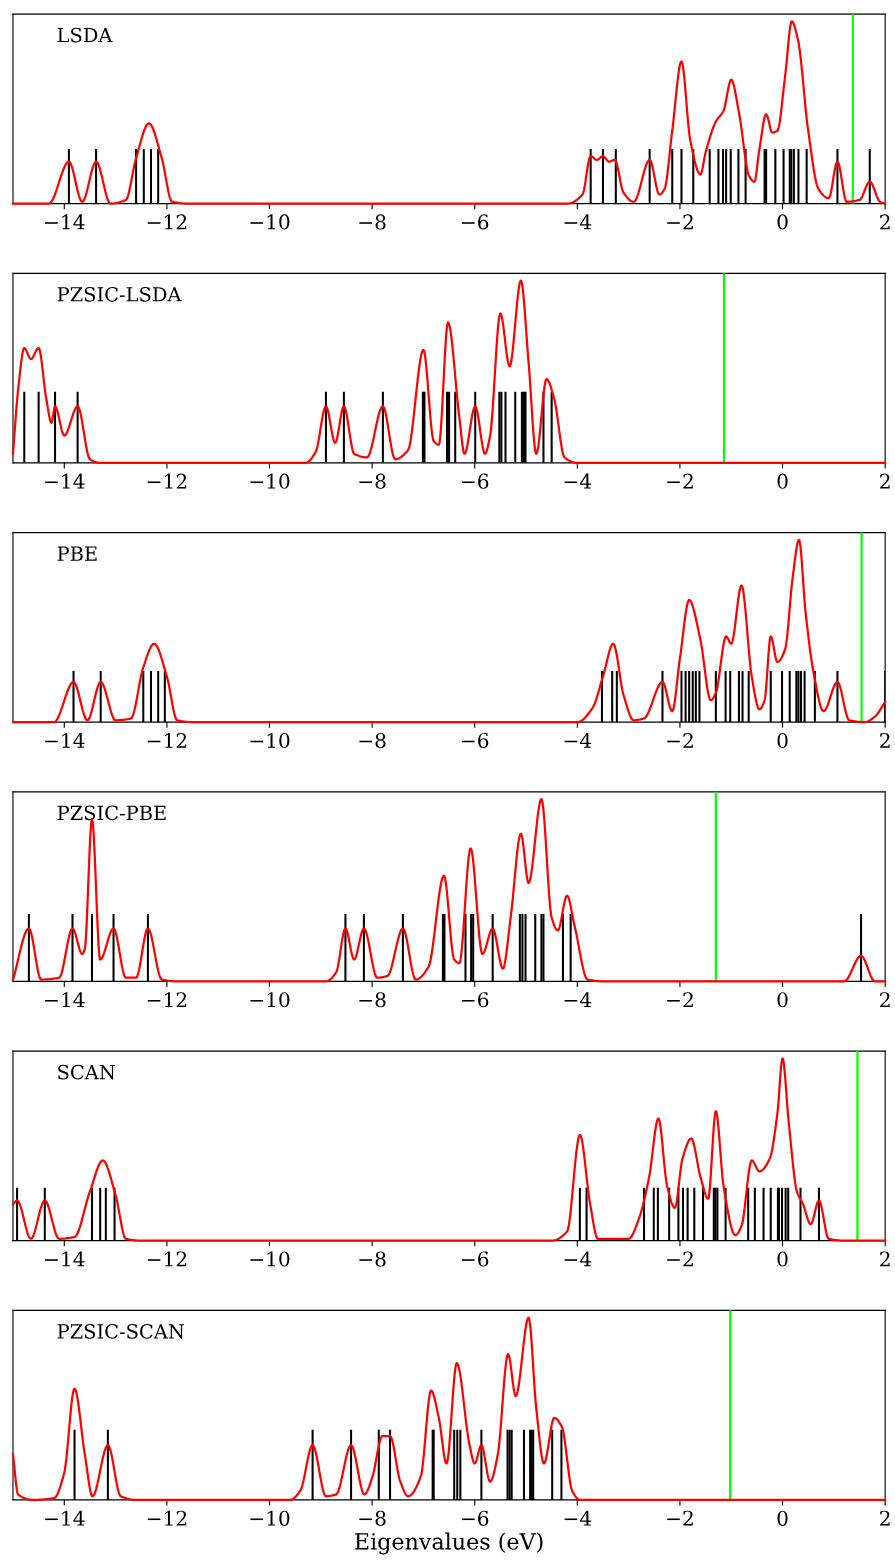  Describe the element at coordinates (77, 553) in the screenshot. I see `chart-title: PBE` at that location.